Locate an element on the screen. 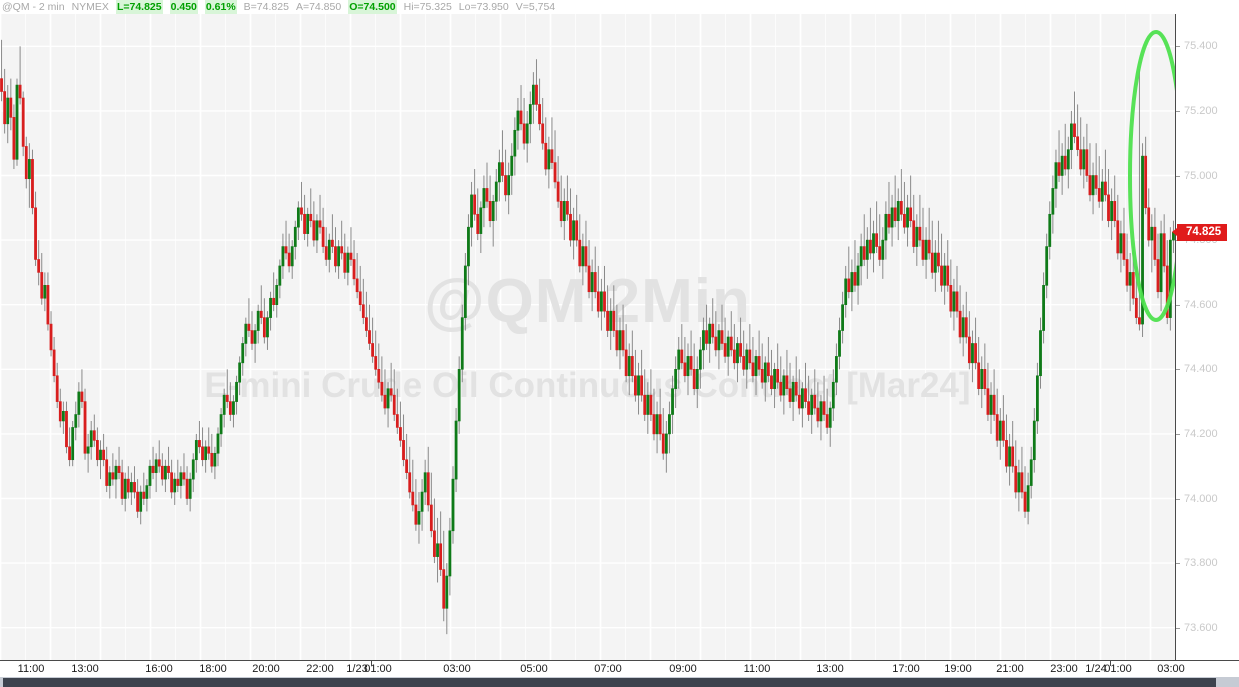 This screenshot has height=687, width=1239. last-price-label: L=74.825 is located at coordinates (139, 7).